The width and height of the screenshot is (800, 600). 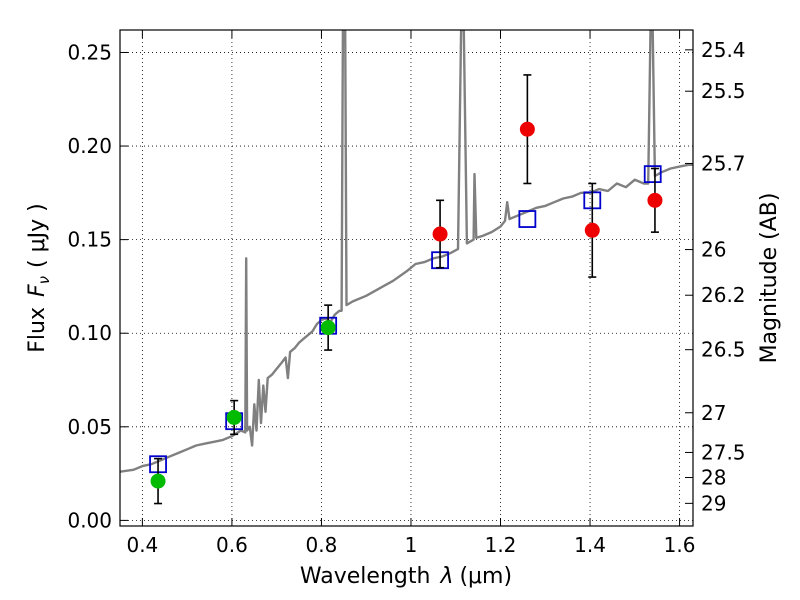 I want to click on x-axis-label: Wavelength λ (μm), so click(x=406, y=576).